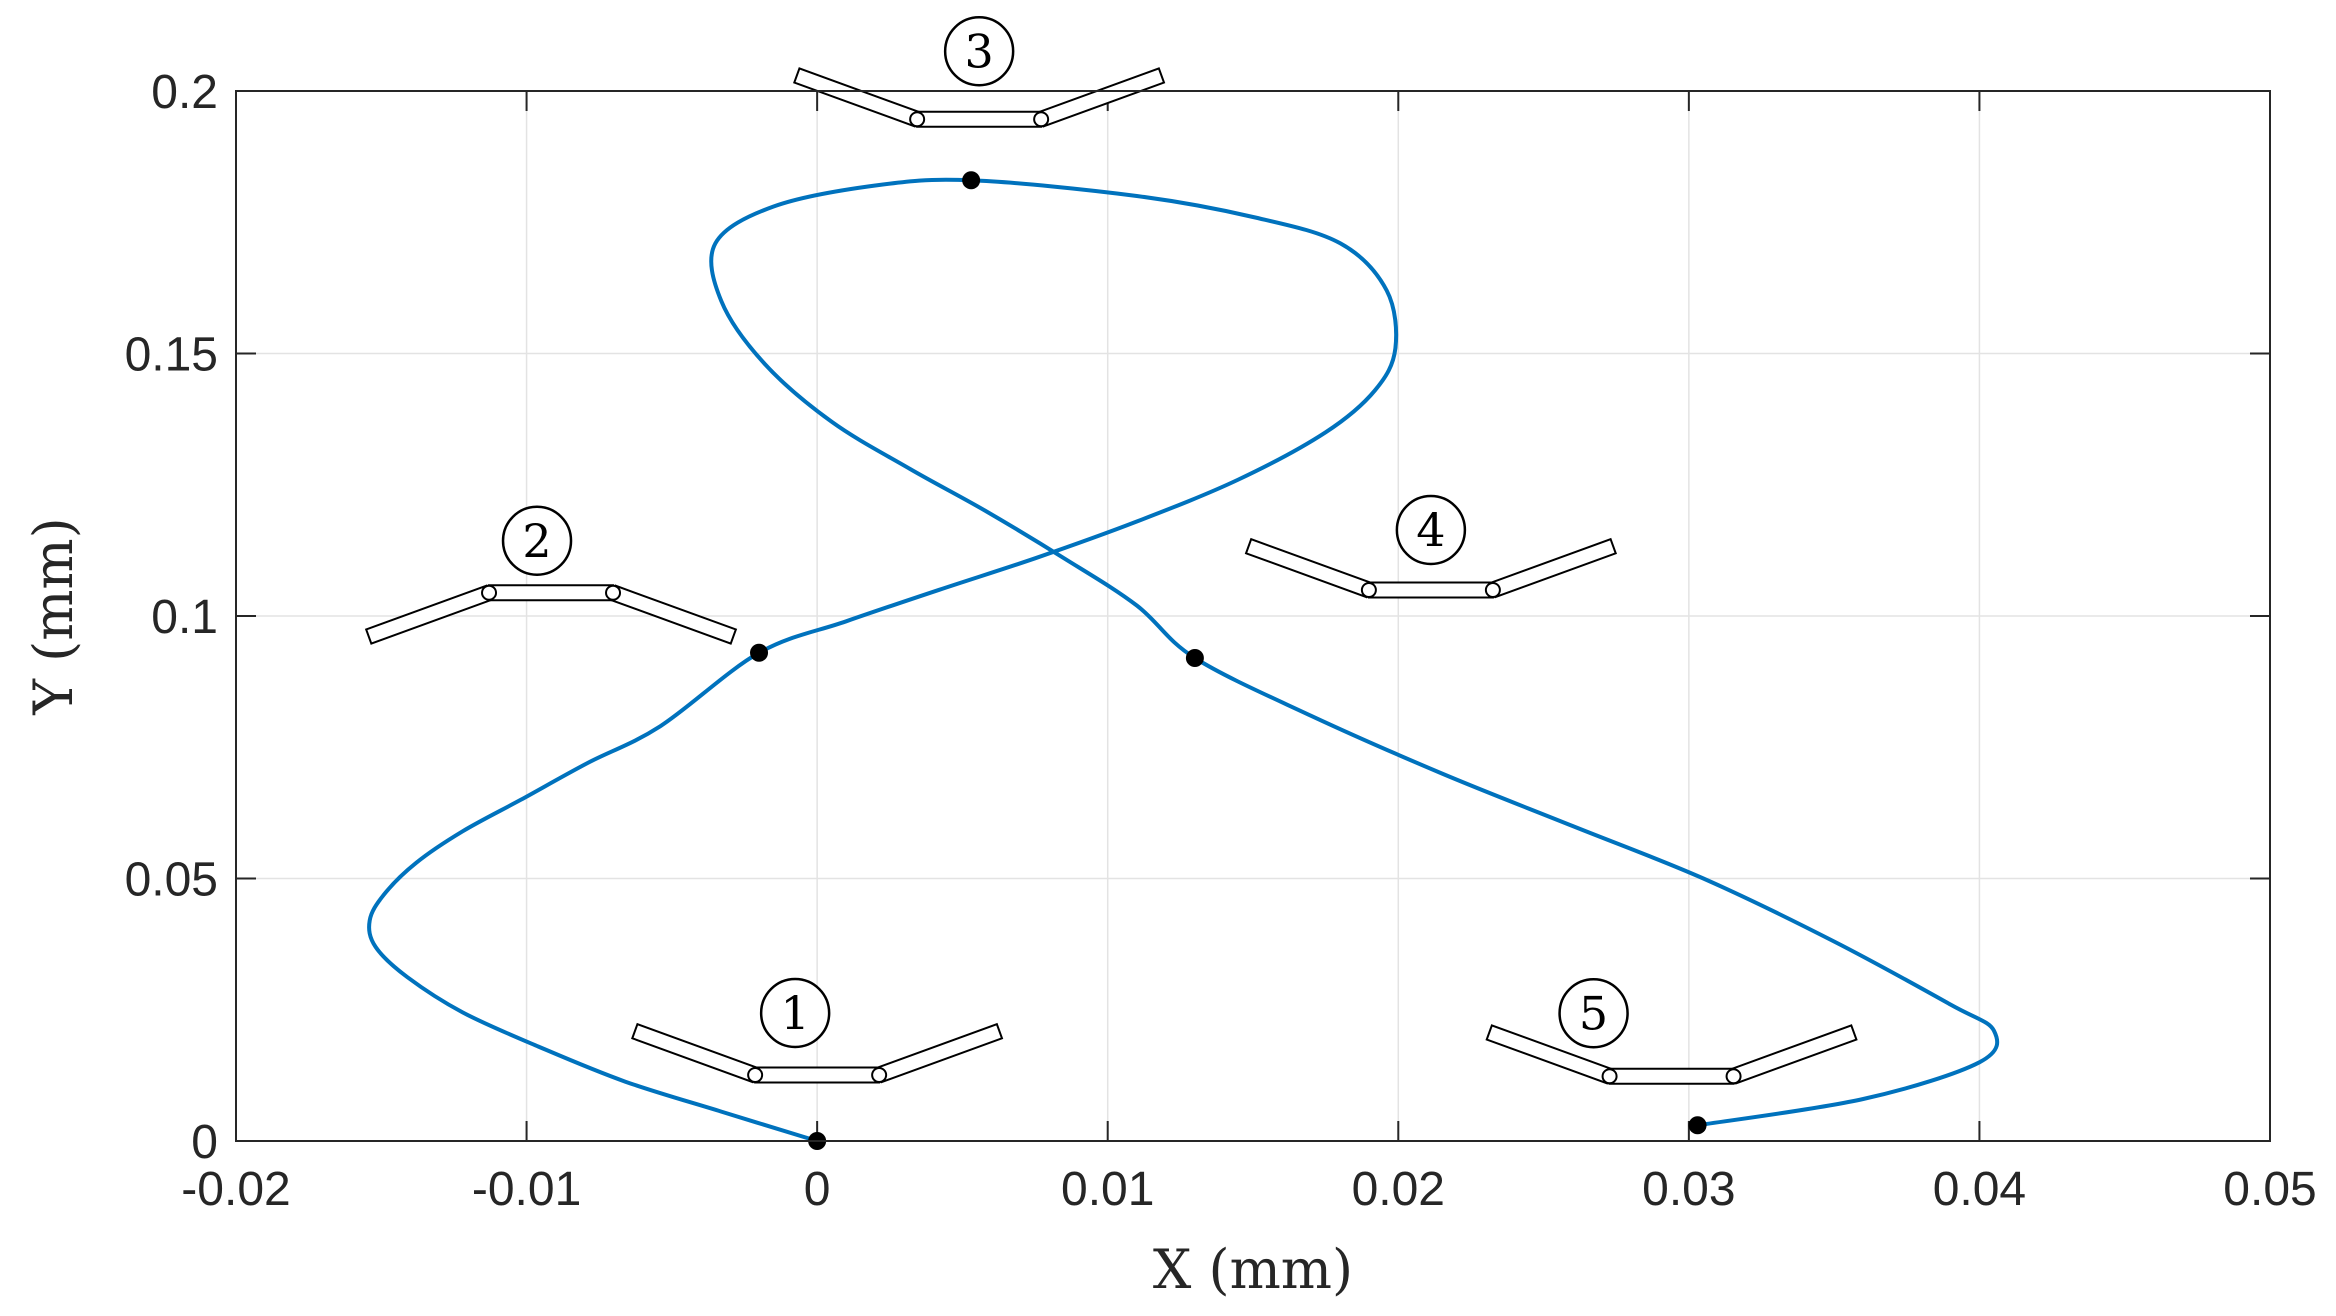 This screenshot has width=2336, height=1316. I want to click on point-label-1: 1, so click(795, 1013).